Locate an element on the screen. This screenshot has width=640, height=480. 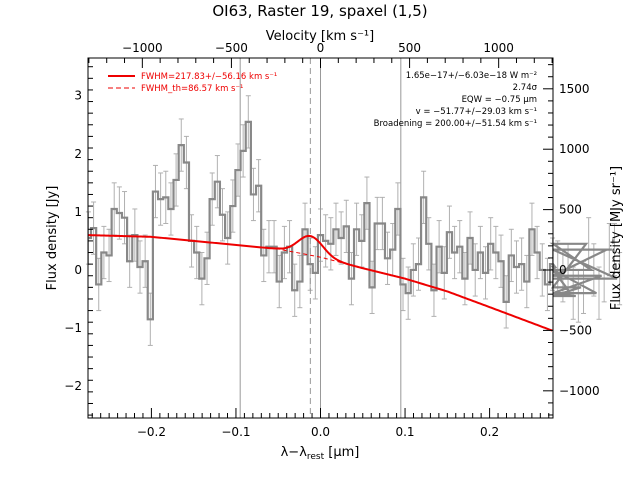
top-tick-label: 500 is located at coordinates (409, 48).